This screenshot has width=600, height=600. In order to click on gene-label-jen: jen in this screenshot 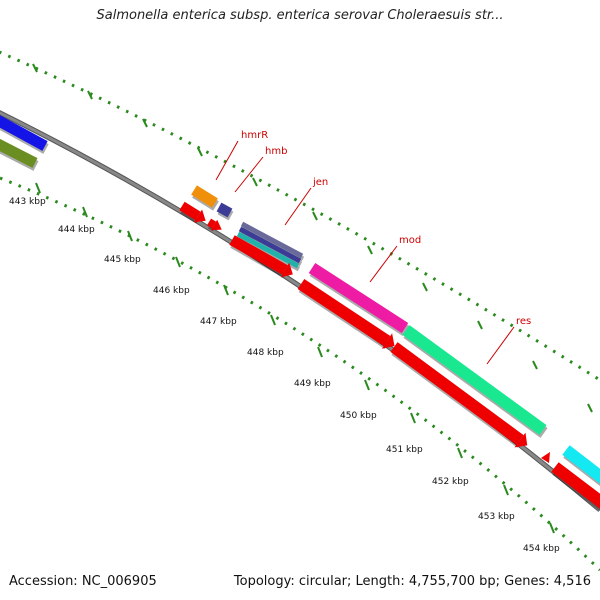, I will do `click(306, 201)`.